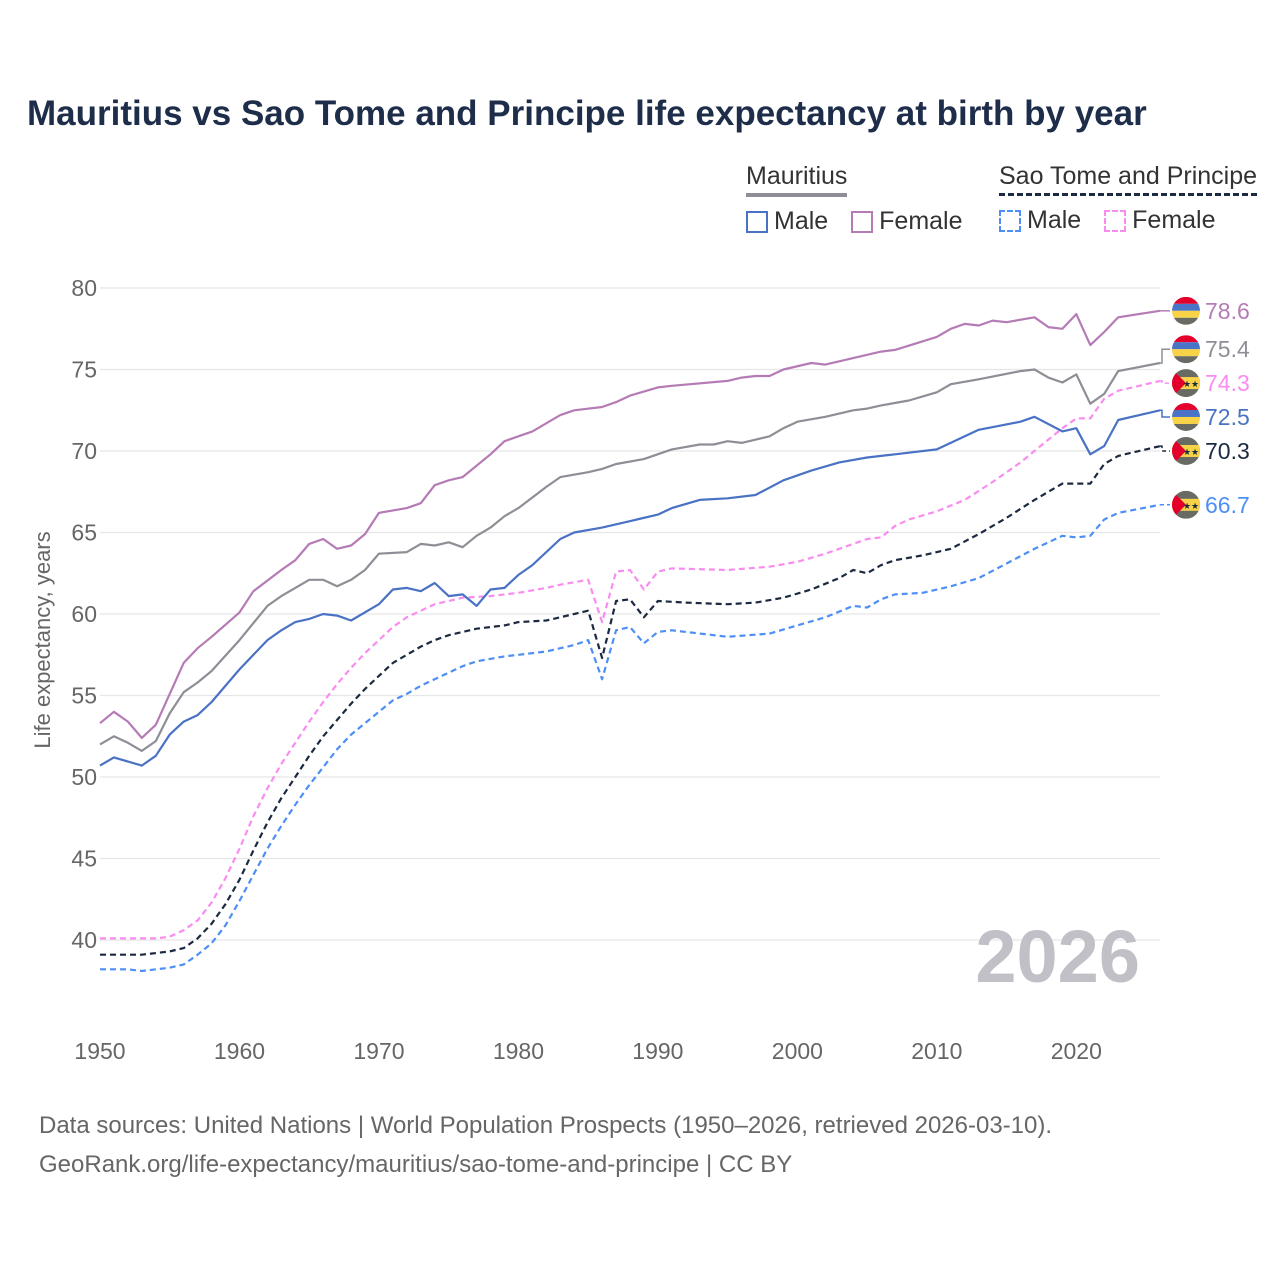 The height and width of the screenshot is (1280, 1280). What do you see at coordinates (1227, 311) in the screenshot?
I see `end-value-label: 78.6` at bounding box center [1227, 311].